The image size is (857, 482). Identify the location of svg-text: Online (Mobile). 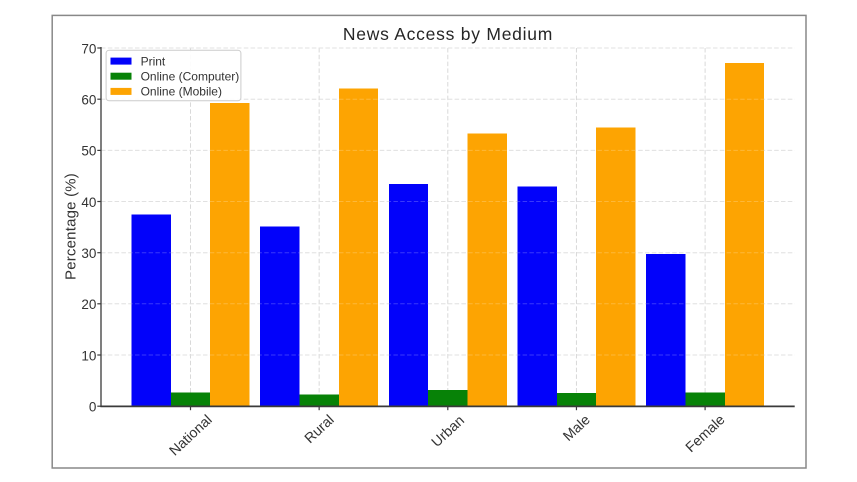
(181, 92).